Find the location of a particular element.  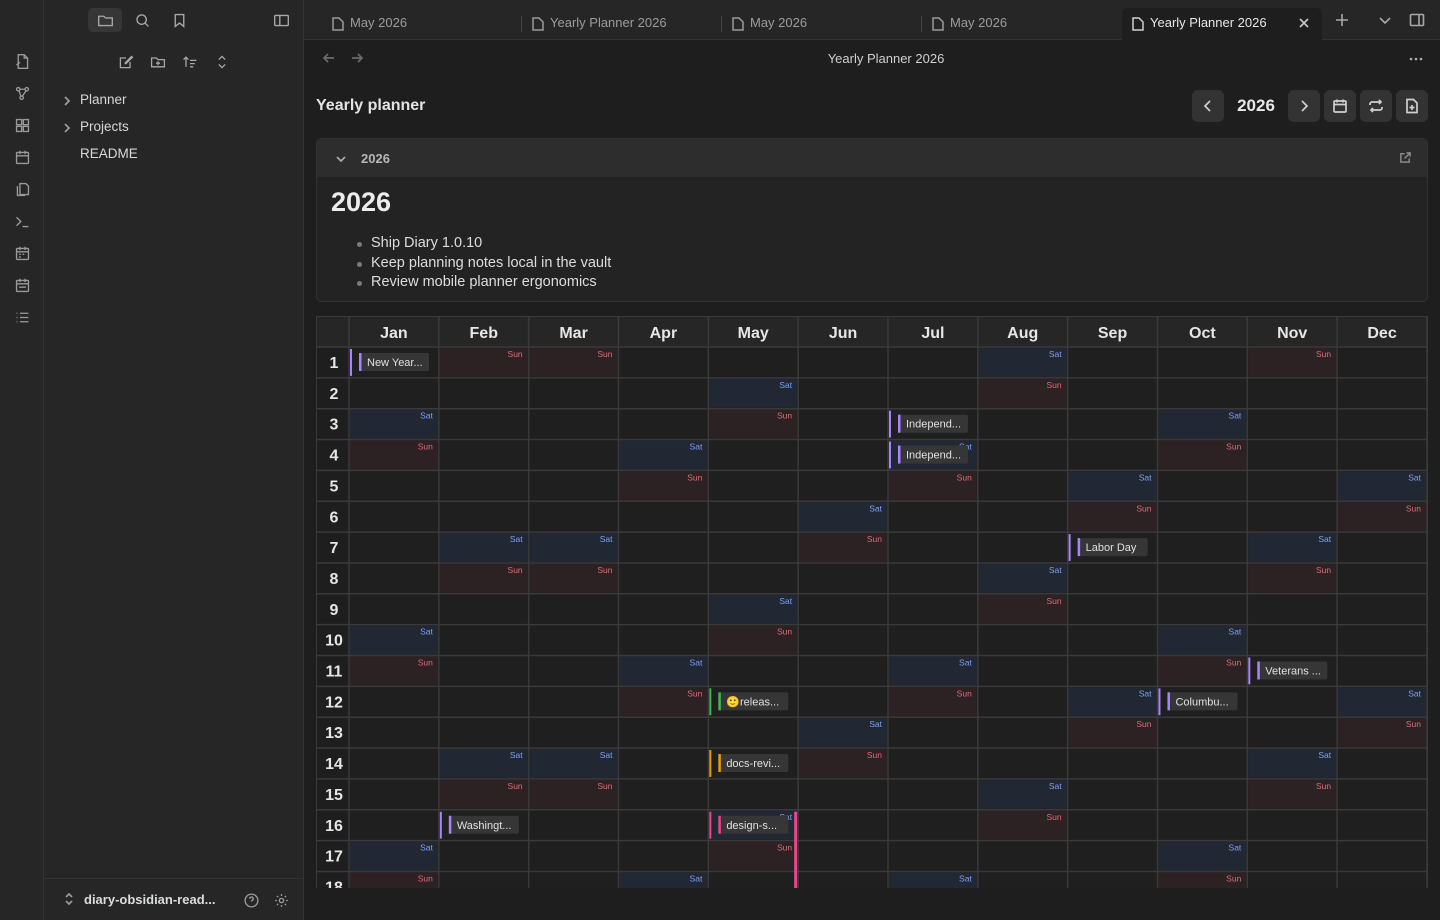

next-year-button is located at coordinates (1304, 106).